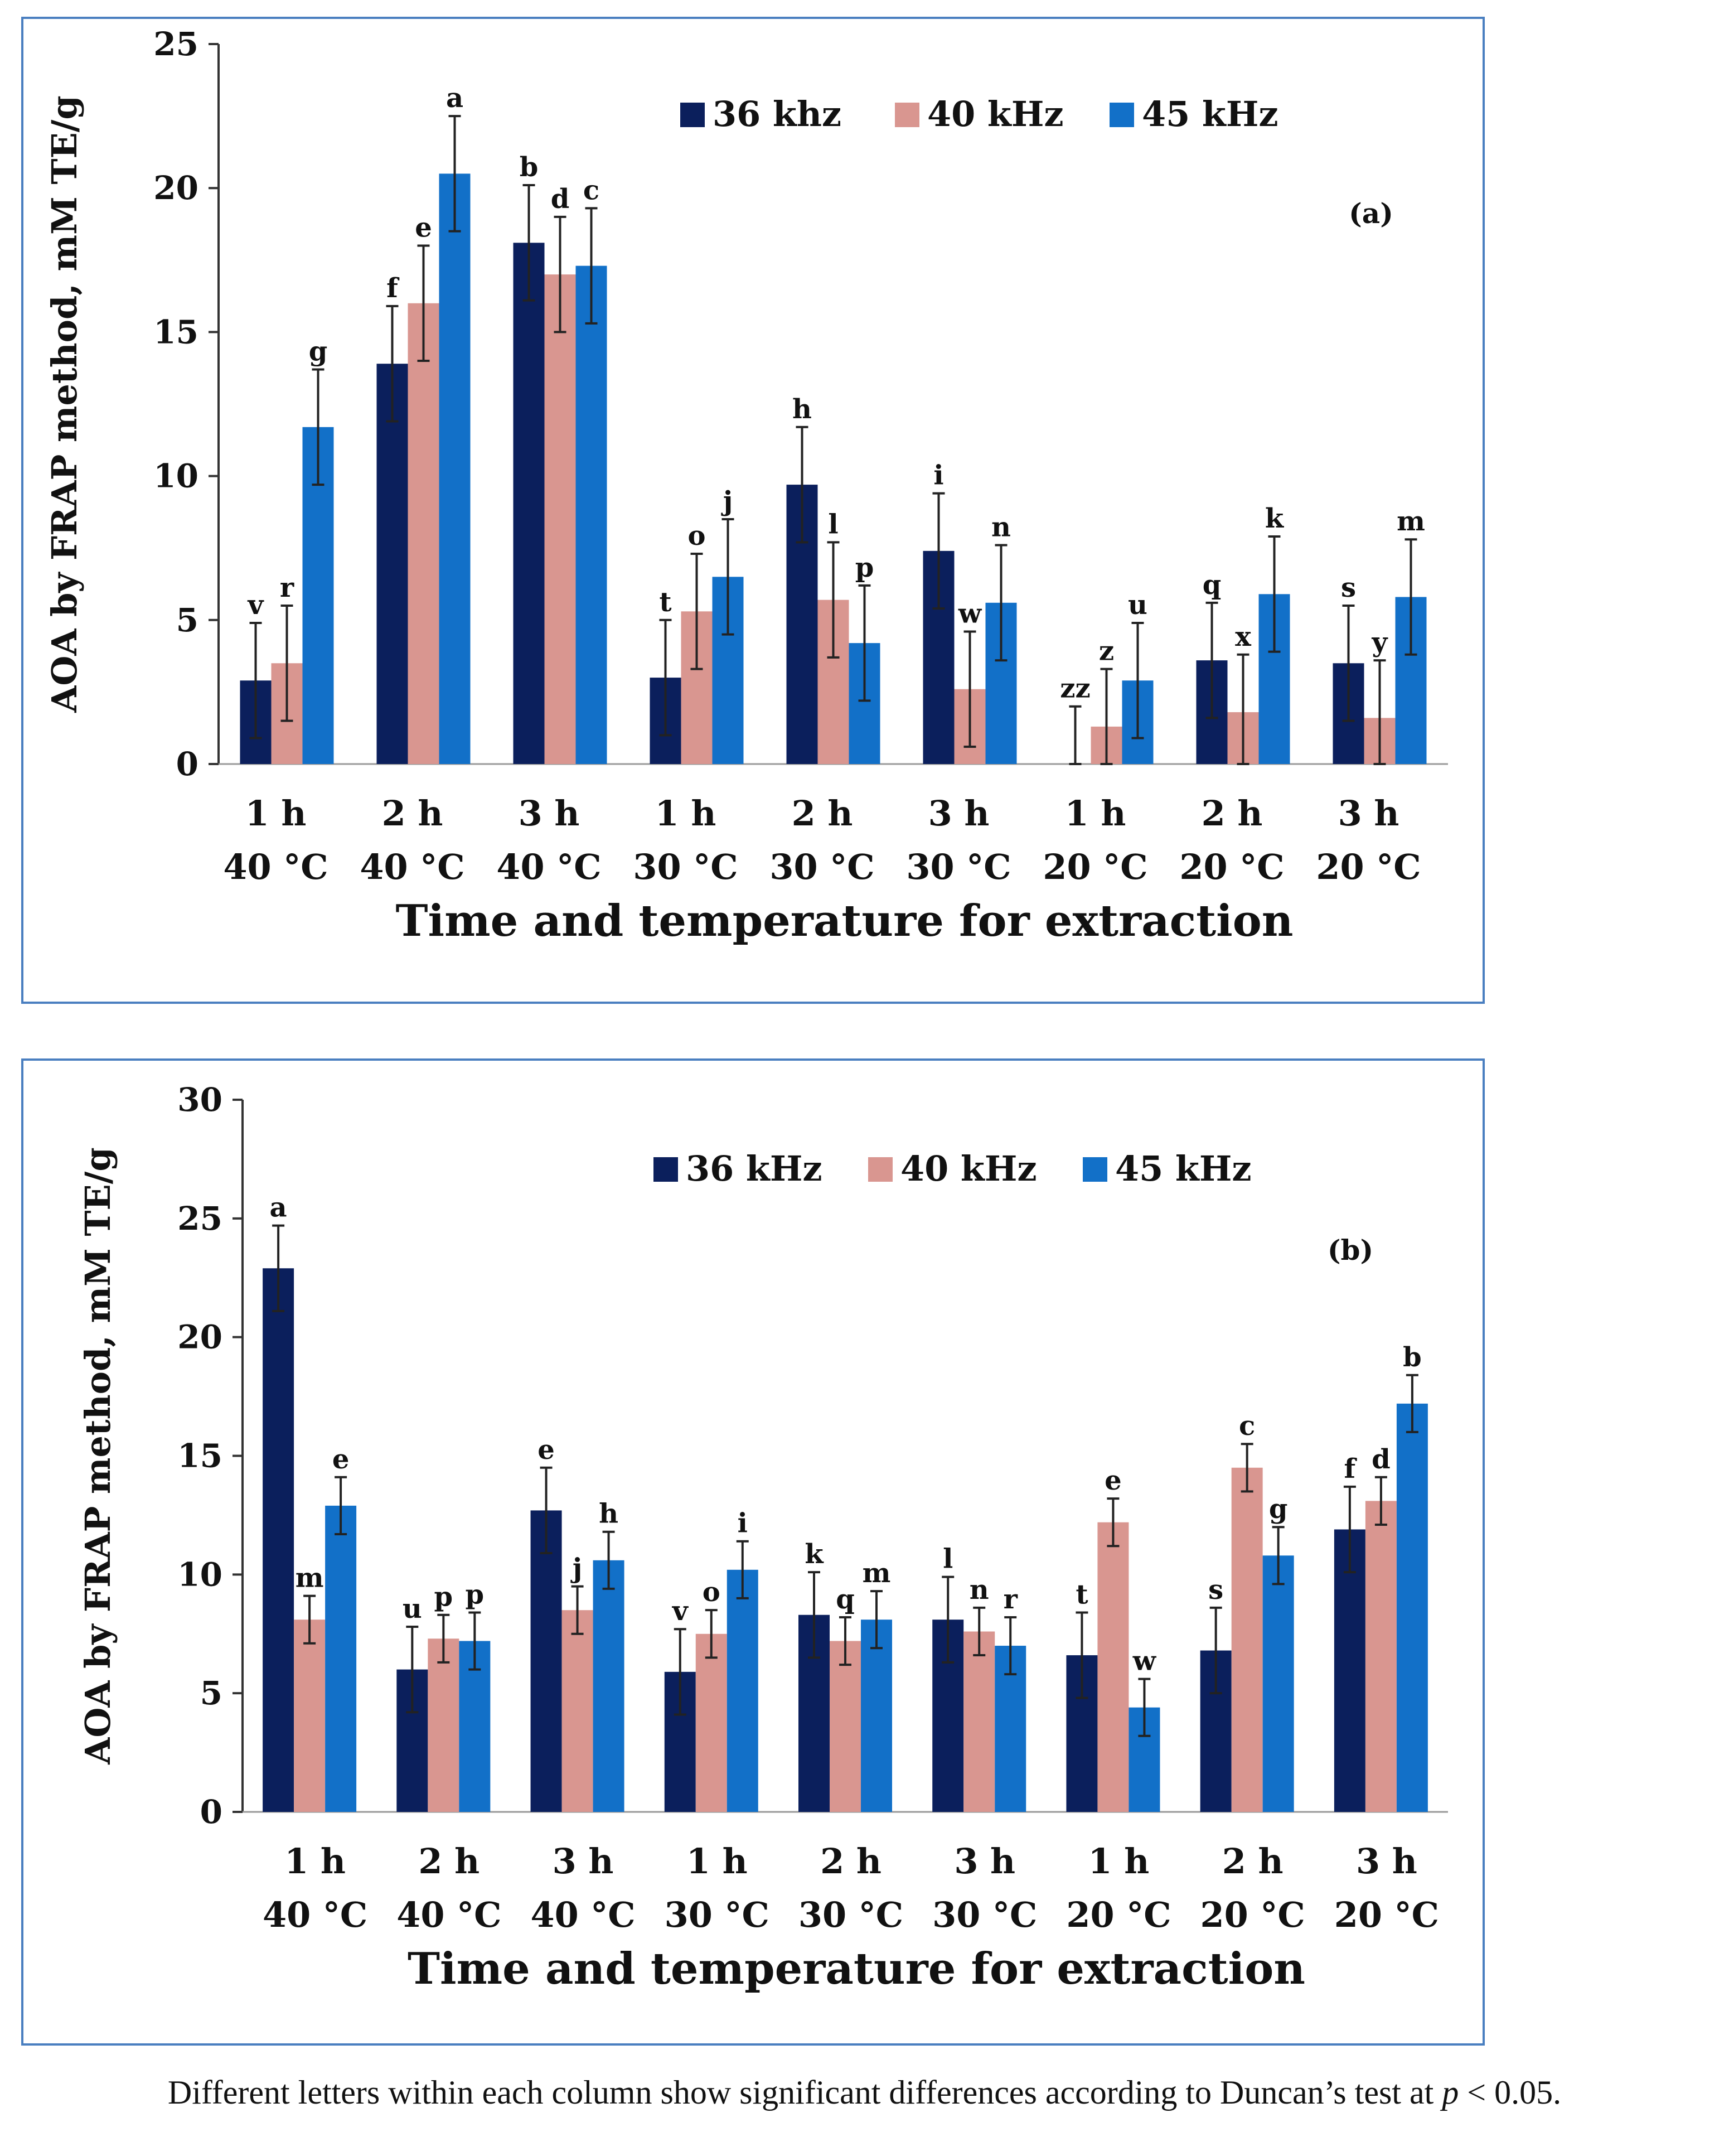  Describe the element at coordinates (1380, 642) in the screenshot. I see `chart-a-significance-letter: y` at that location.